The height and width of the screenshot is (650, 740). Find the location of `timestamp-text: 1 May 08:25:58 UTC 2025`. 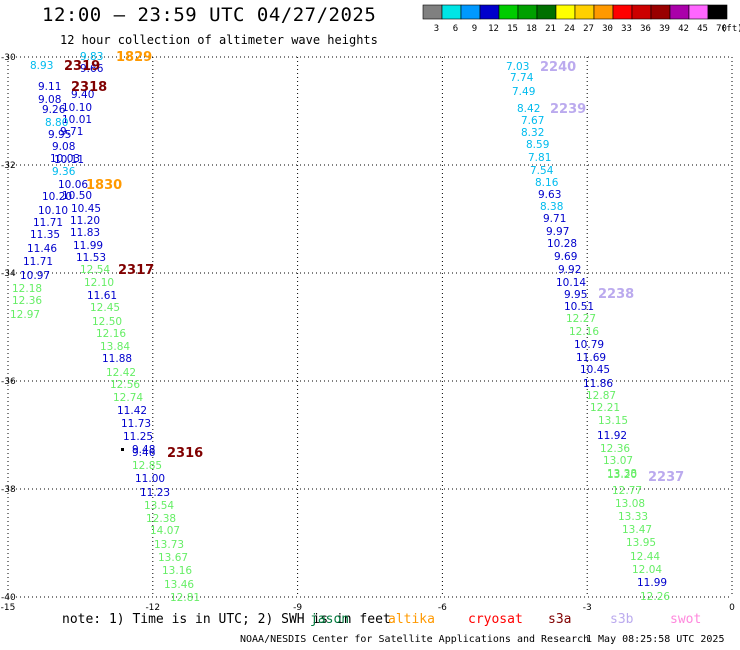

timestamp-text: 1 May 08:25:58 UTC 2025 is located at coordinates (655, 639).